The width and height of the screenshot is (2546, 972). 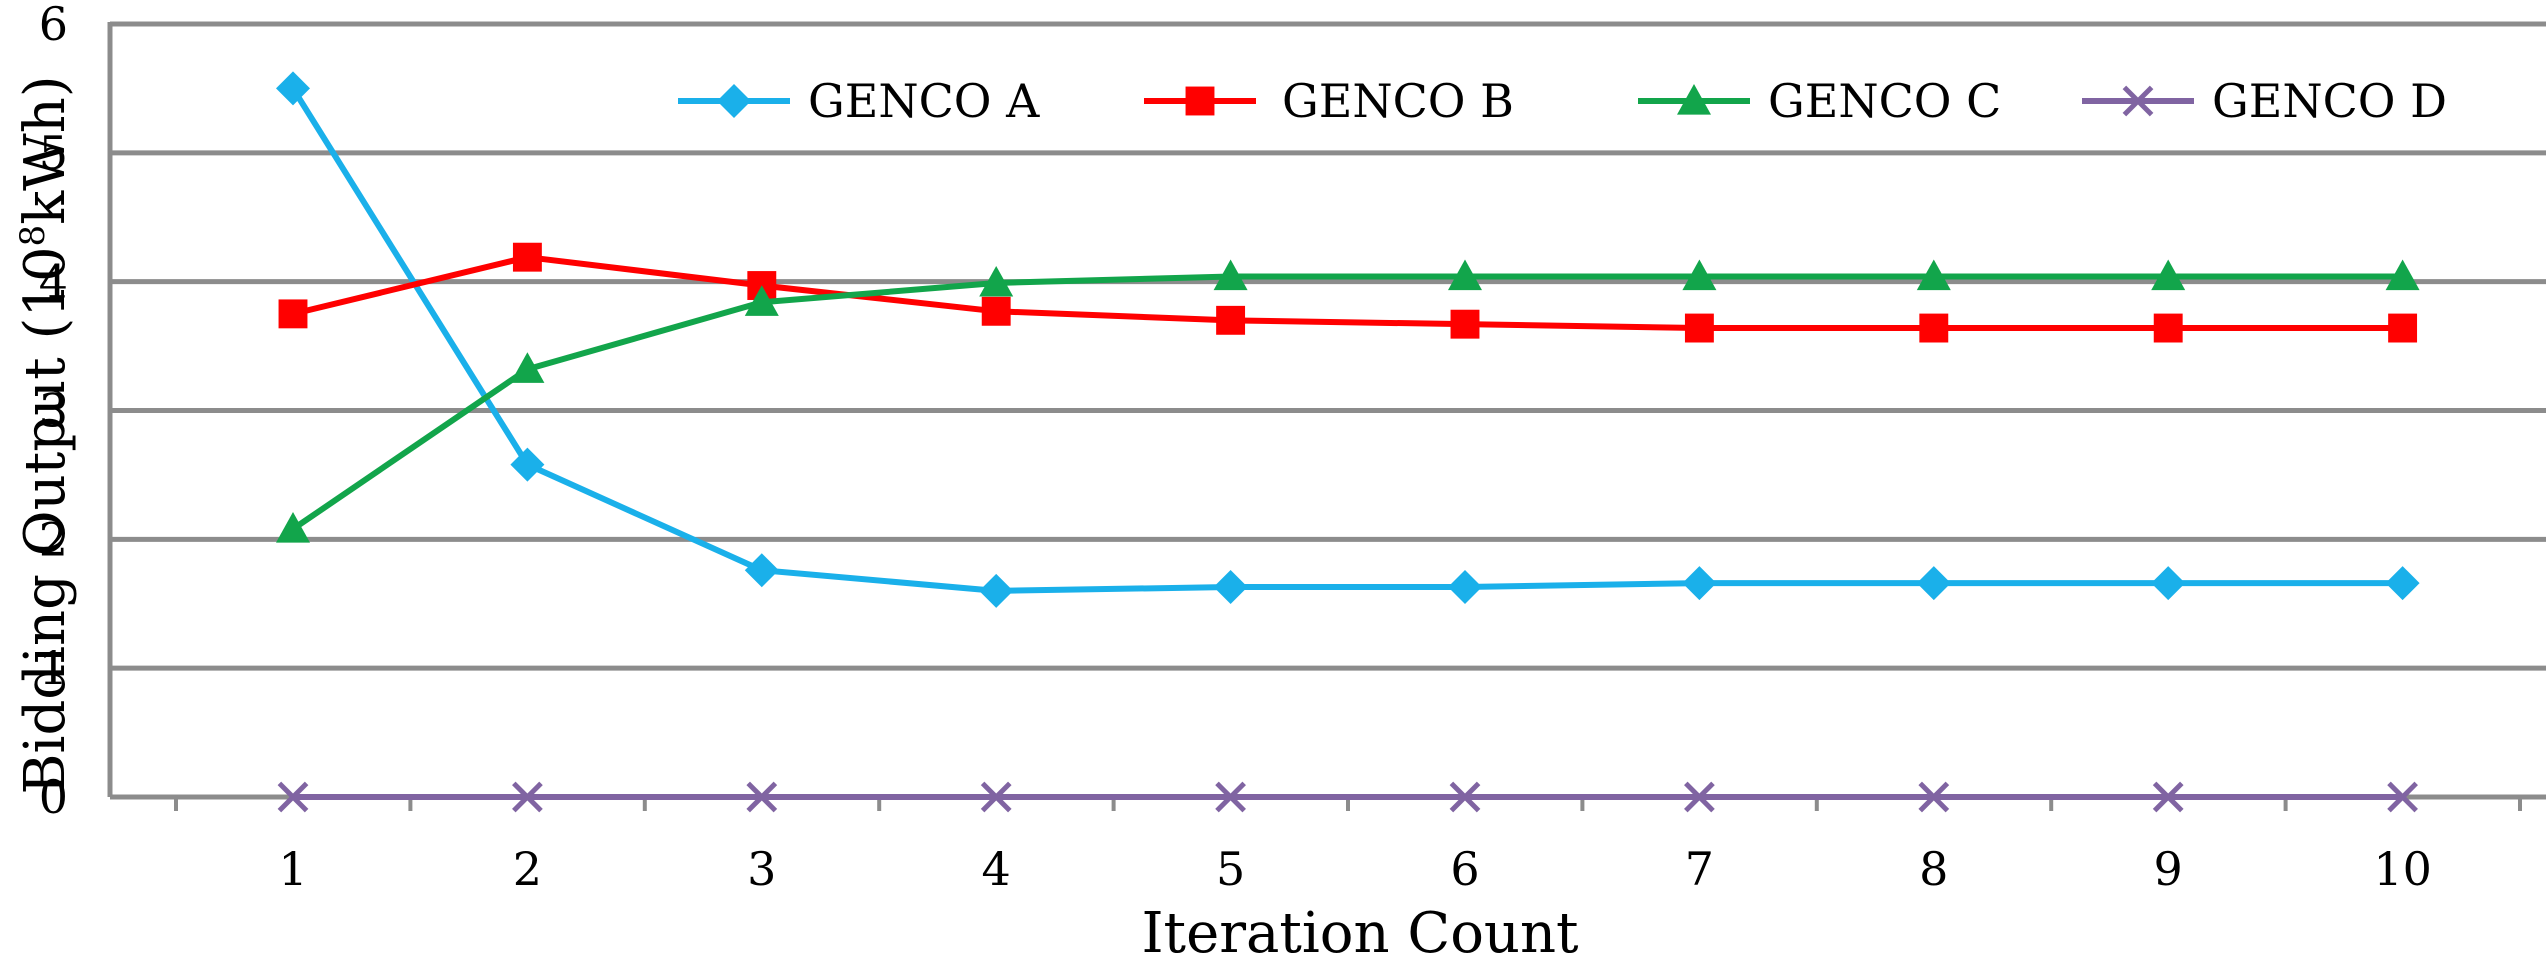 I want to click on series-line-genco-b, so click(x=1347, y=293).